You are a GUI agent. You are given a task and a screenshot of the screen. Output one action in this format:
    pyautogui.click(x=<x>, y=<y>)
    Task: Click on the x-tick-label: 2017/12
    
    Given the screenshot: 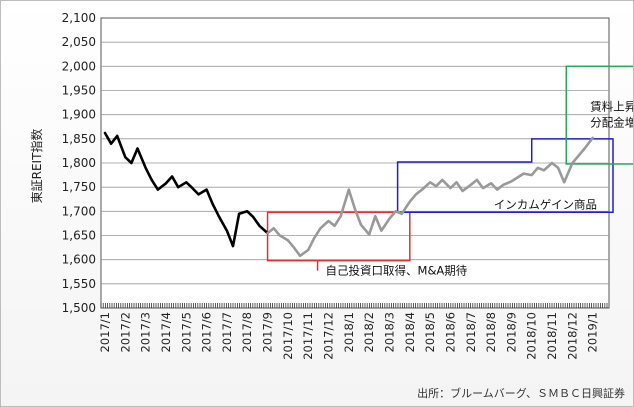 What is the action you would take?
    pyautogui.click(x=329, y=336)
    